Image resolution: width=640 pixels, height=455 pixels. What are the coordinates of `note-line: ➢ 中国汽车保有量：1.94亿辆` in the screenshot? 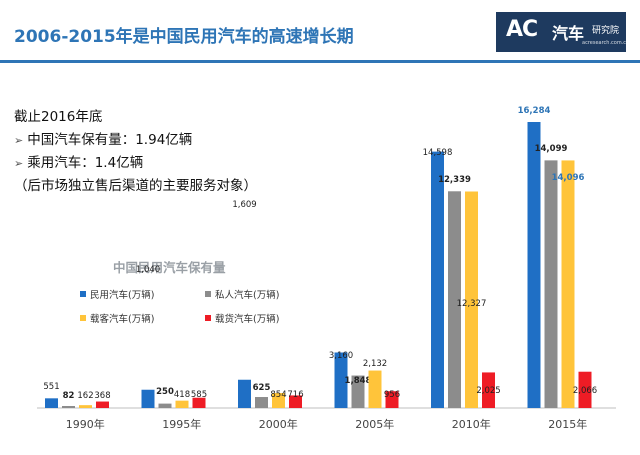 It's located at (135, 140).